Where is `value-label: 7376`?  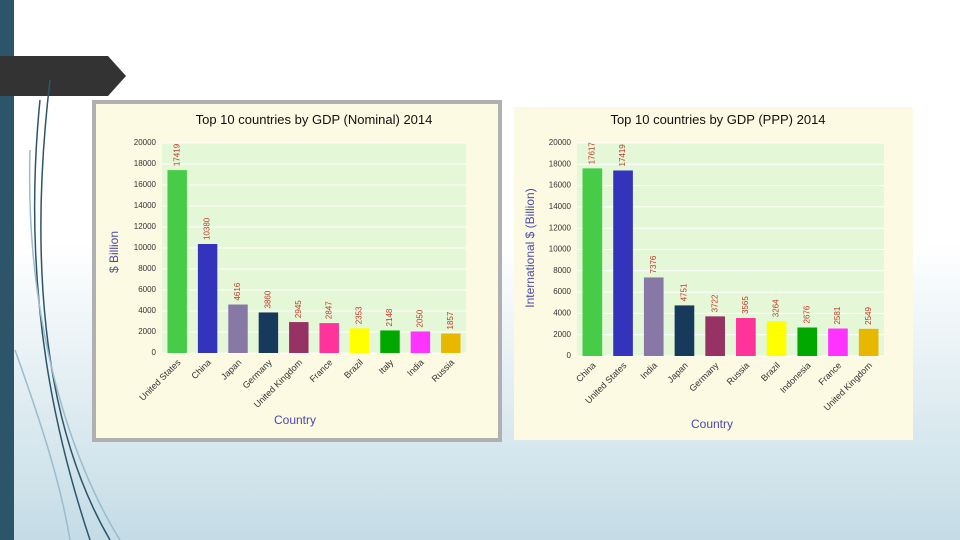 value-label: 7376 is located at coordinates (653, 264).